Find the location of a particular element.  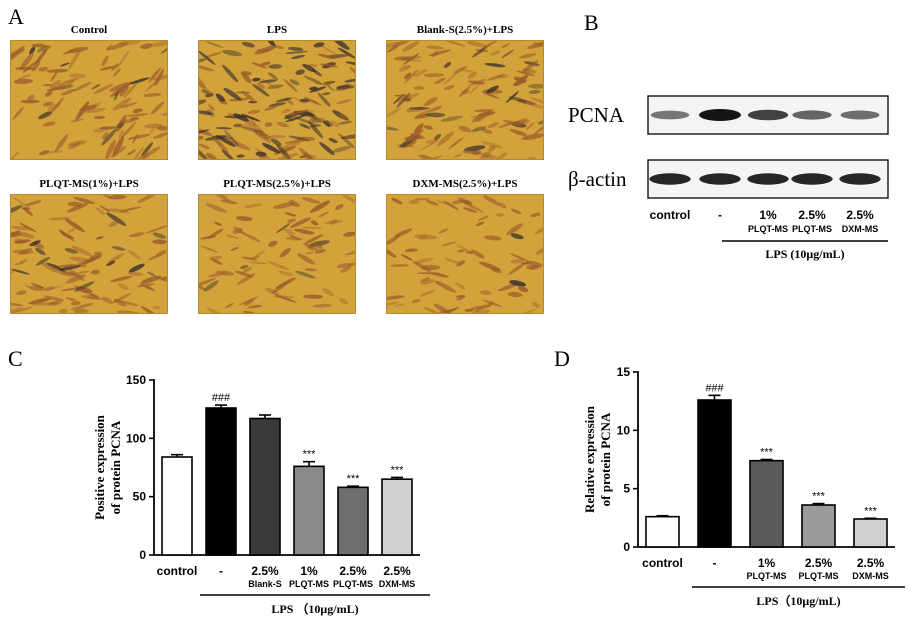

lps-label: LPS（10μg/mL) is located at coordinates (798, 600).